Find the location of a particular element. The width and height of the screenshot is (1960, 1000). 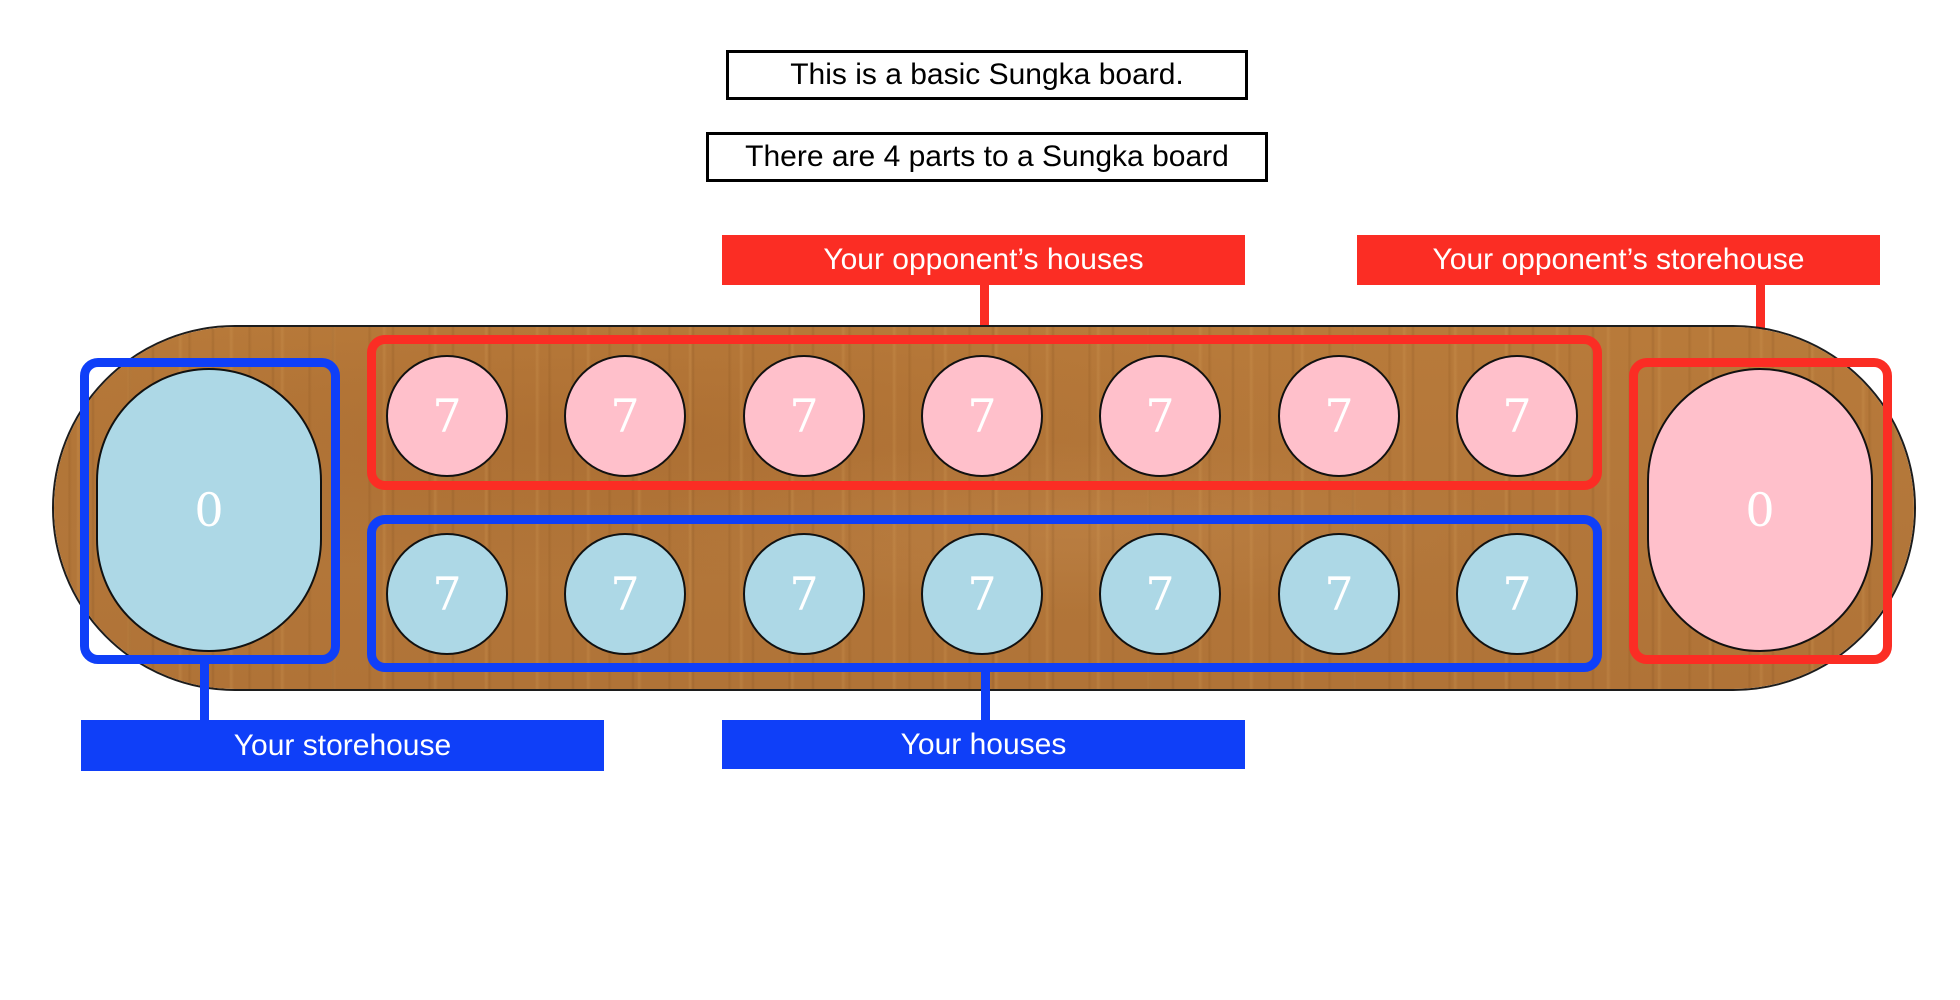

your-storehouse-label: Your storehouse is located at coordinates (342, 745).